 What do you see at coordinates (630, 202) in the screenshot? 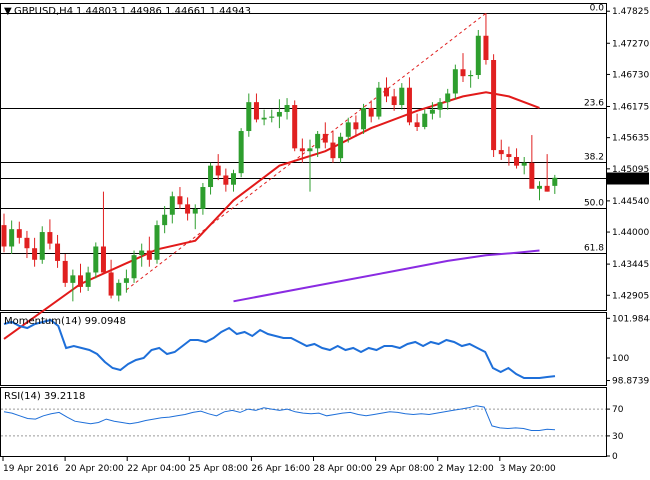
I see `price-tick-label: 1.44540` at bounding box center [630, 202].